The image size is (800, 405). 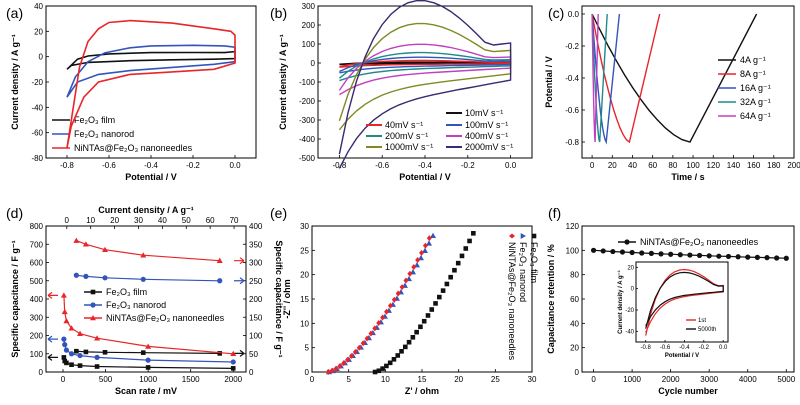 I want to click on inset-legend-0-label: 1st, so click(x=702, y=321).